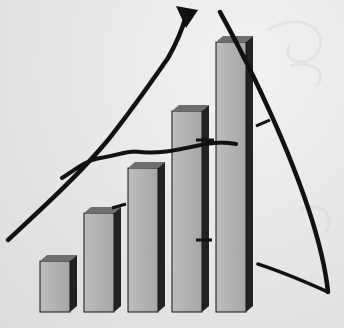 This screenshot has height=328, width=344. I want to click on bar-1-top, so click(58, 258).